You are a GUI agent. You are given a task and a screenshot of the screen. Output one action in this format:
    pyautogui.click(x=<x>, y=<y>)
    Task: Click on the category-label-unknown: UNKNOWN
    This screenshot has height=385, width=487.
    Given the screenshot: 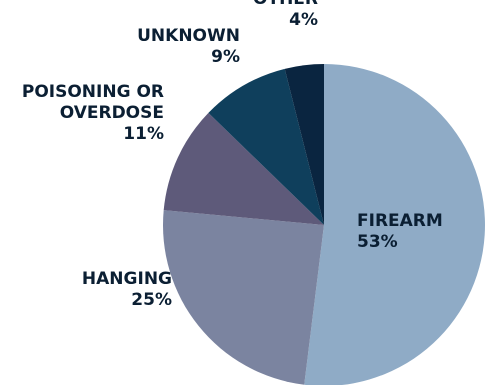 What is the action you would take?
    pyautogui.click(x=188, y=36)
    